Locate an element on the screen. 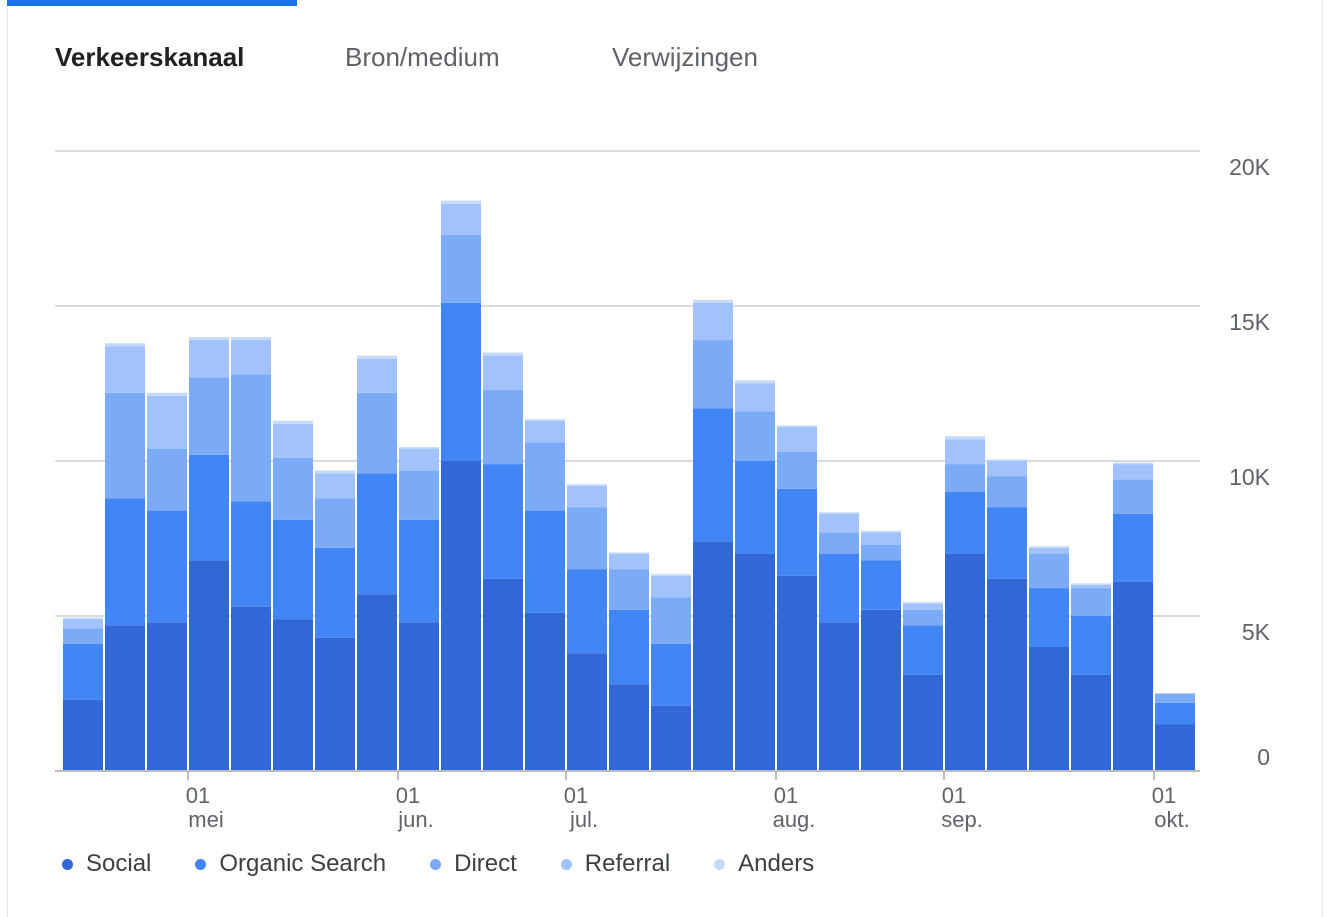 This screenshot has height=917, width=1328. legend-dot-referral is located at coordinates (566, 864).